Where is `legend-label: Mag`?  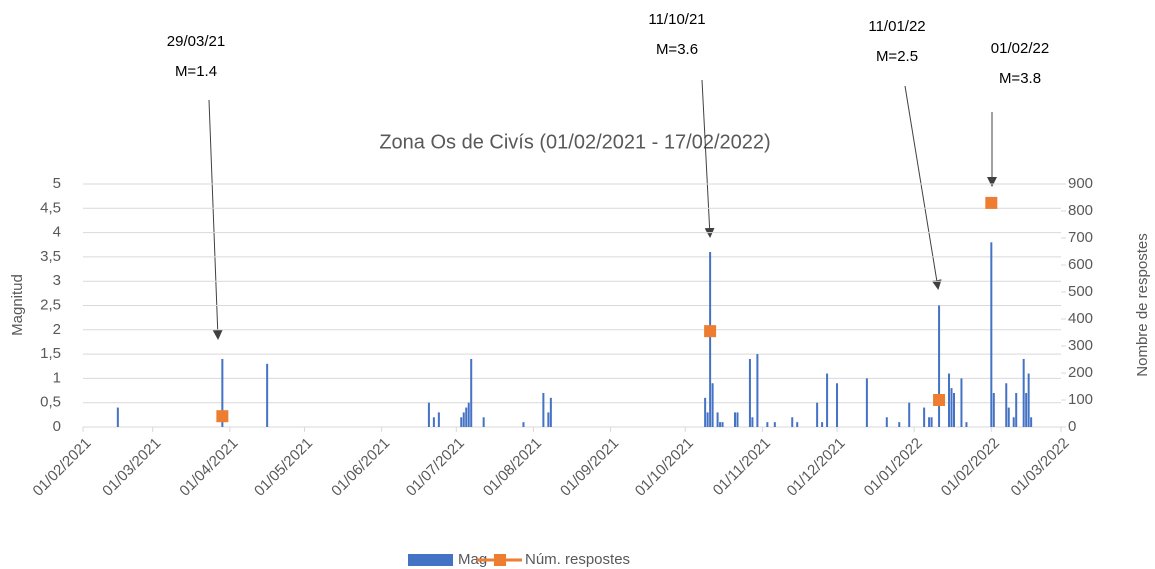
legend-label: Mag is located at coordinates (472, 559).